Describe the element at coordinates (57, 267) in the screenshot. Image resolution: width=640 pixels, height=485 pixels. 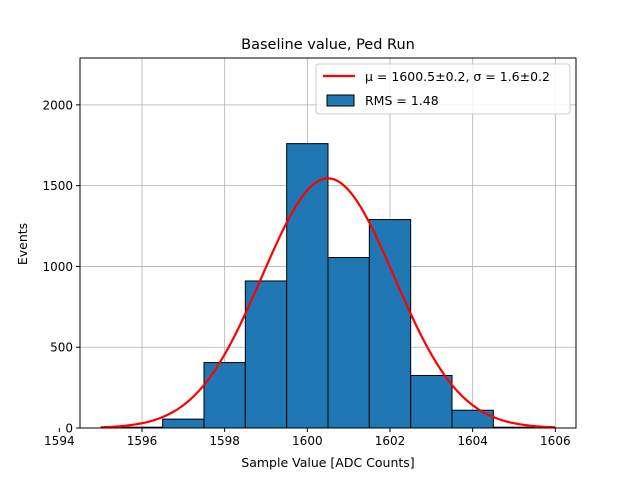
I see `y-tick-label: 1000` at that location.